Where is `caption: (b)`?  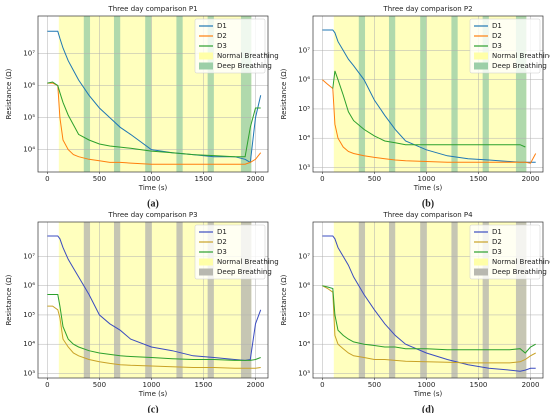
caption: (b) is located at coordinates (428, 203).